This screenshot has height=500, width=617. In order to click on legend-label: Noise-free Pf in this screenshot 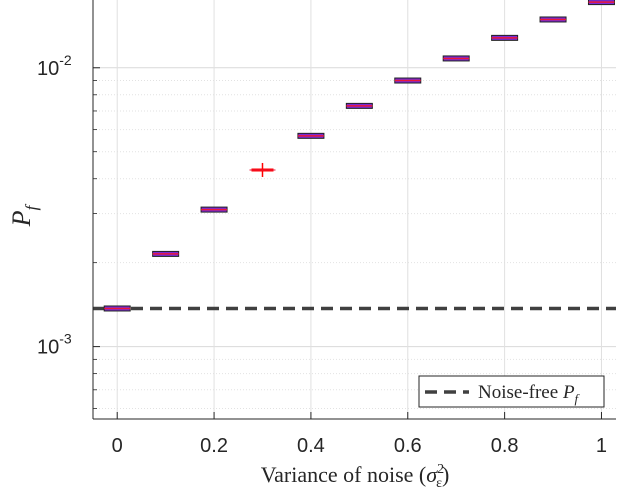, I will do `click(529, 394)`.